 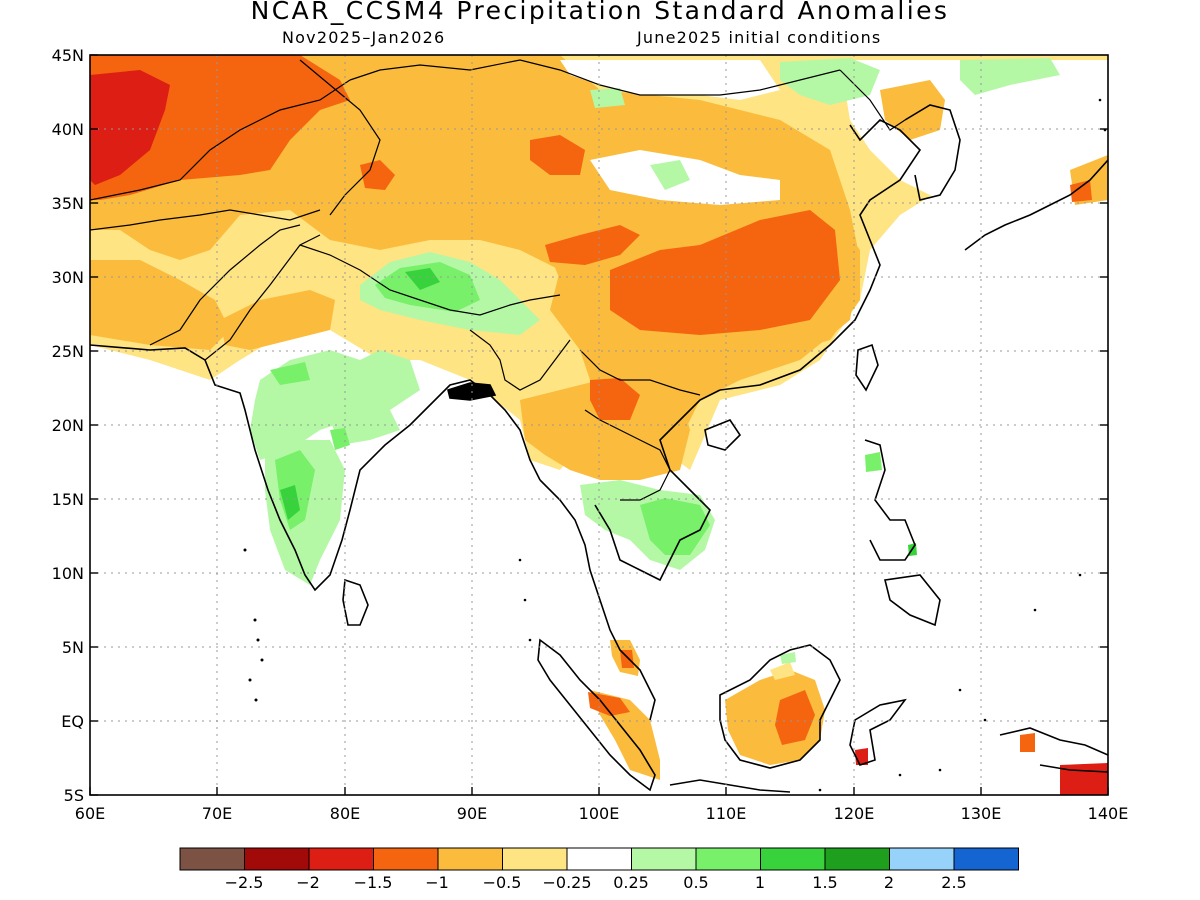 What do you see at coordinates (631, 882) in the screenshot?
I see `colorbar-label: 0.25` at bounding box center [631, 882].